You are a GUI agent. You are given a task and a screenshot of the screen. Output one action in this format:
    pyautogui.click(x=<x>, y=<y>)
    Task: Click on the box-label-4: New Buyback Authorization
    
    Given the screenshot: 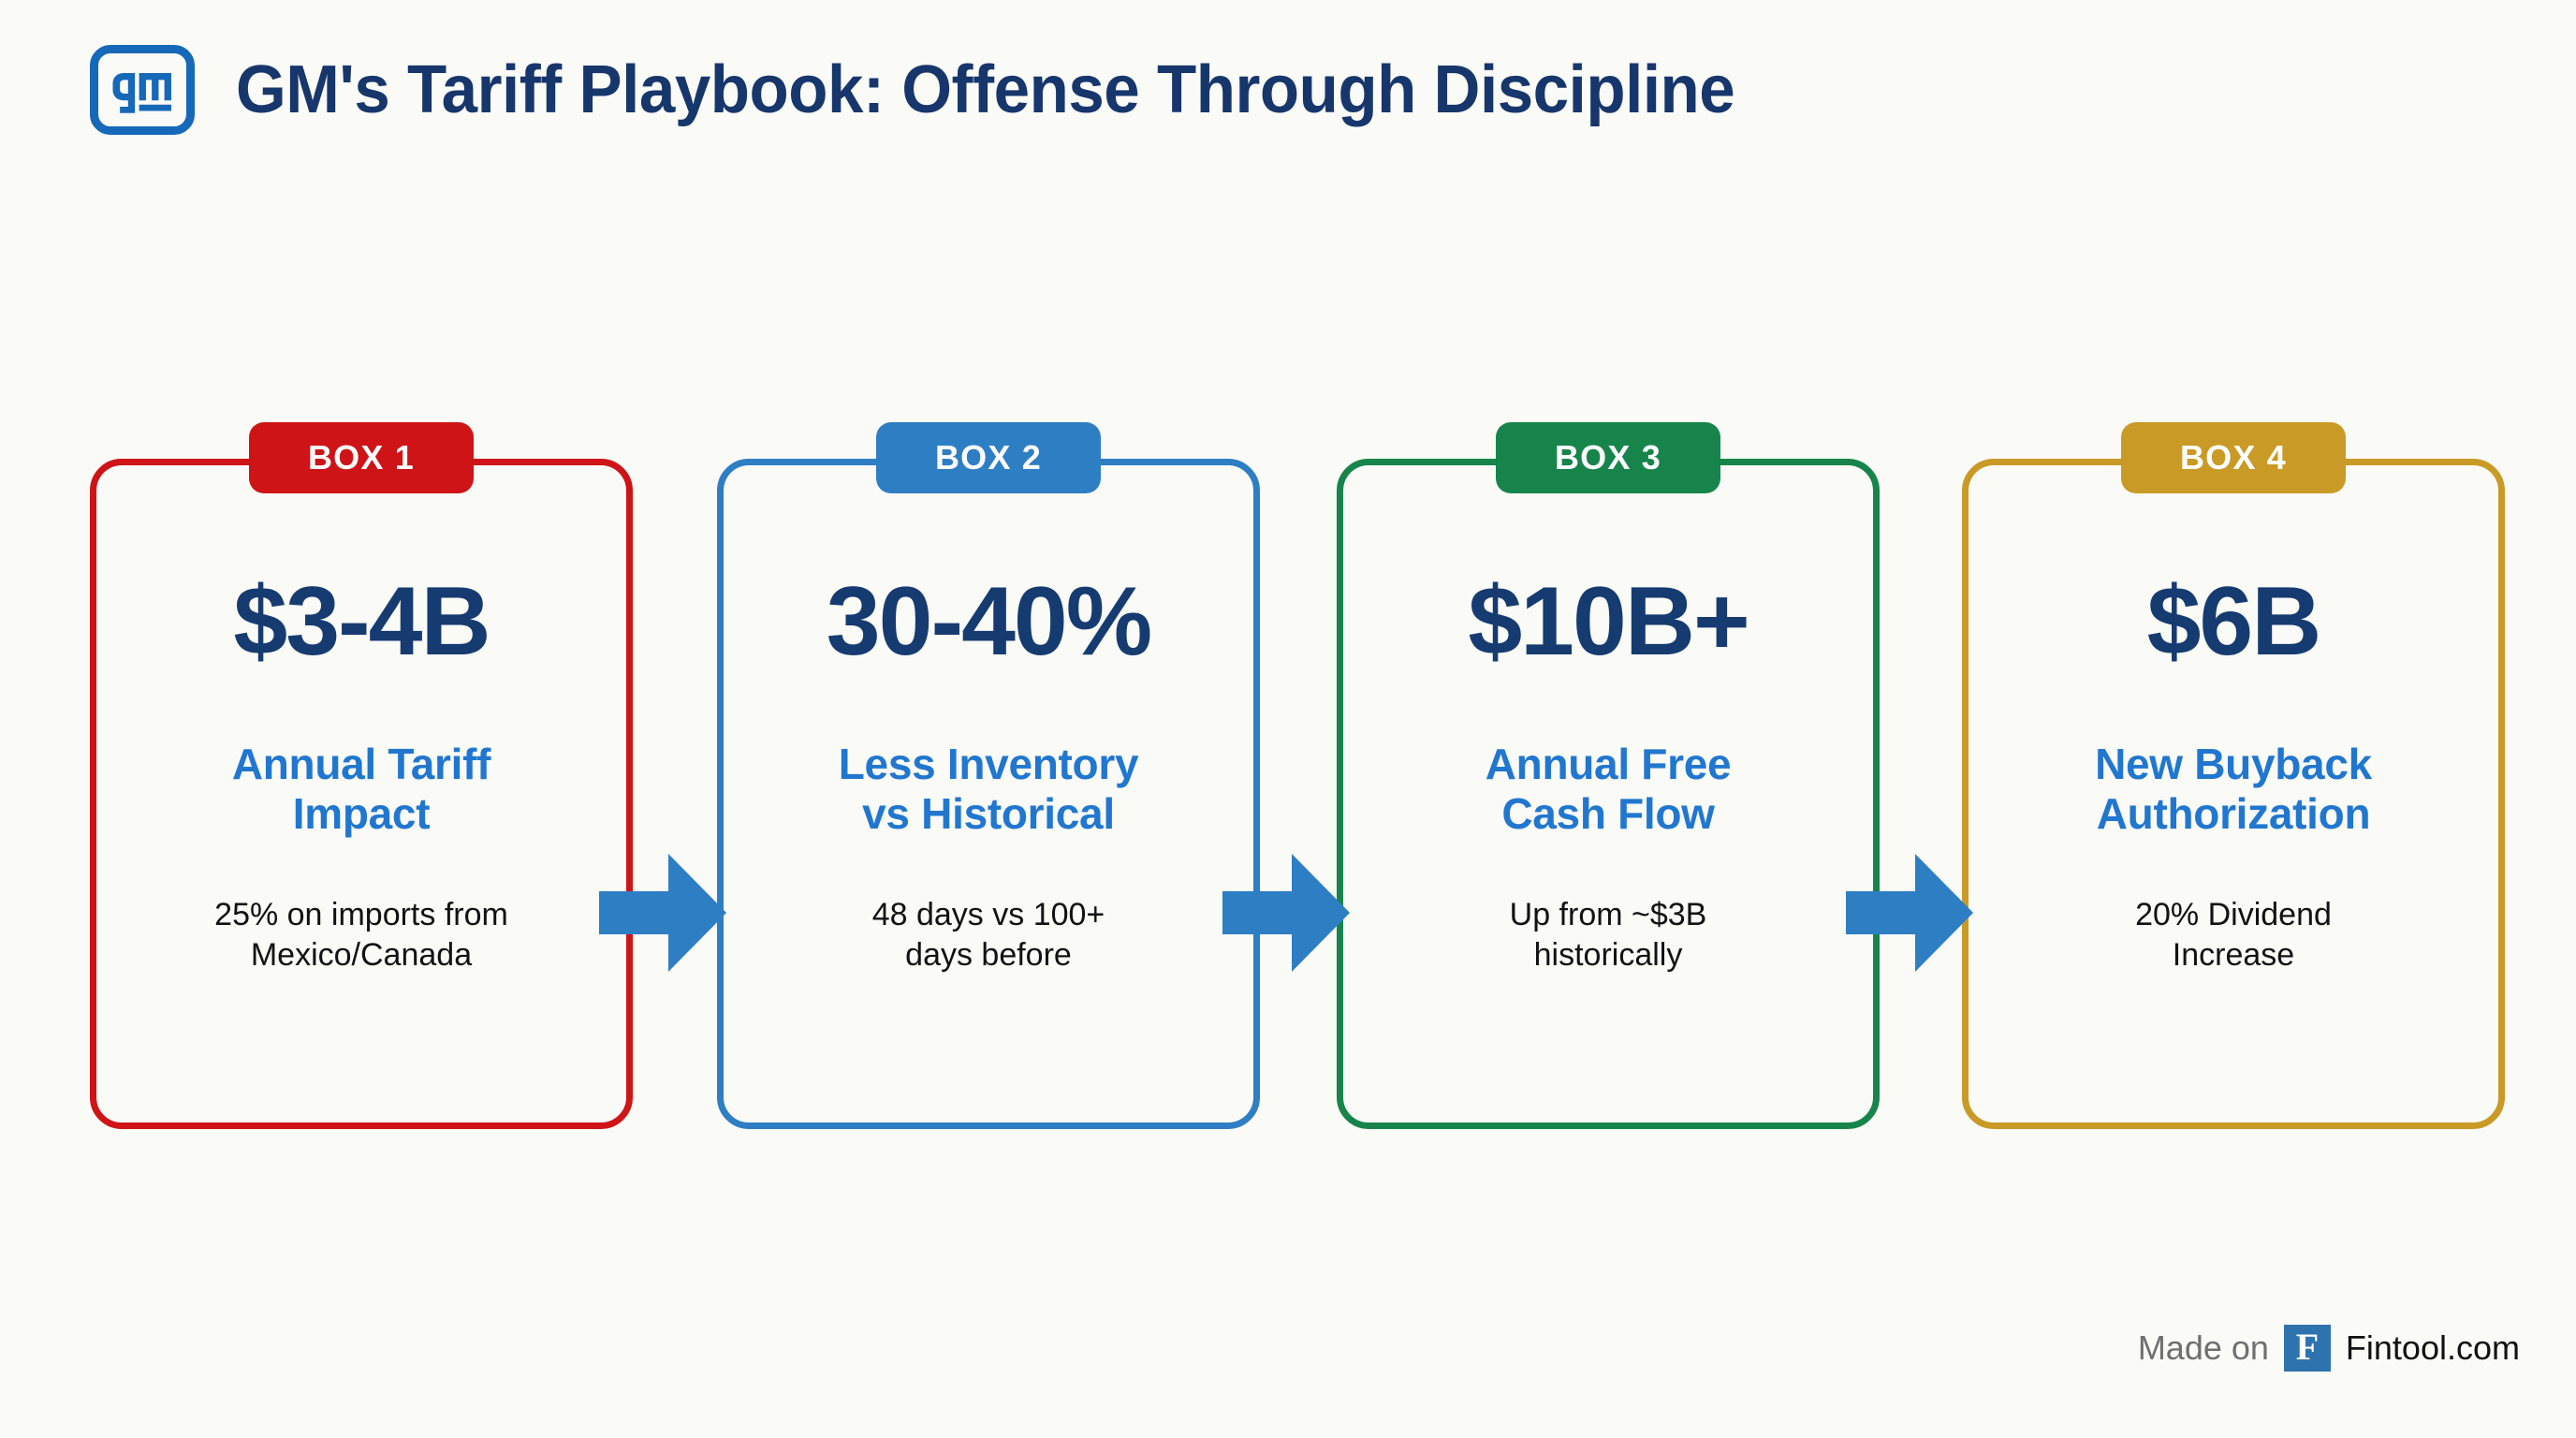 What is the action you would take?
    pyautogui.click(x=2234, y=789)
    